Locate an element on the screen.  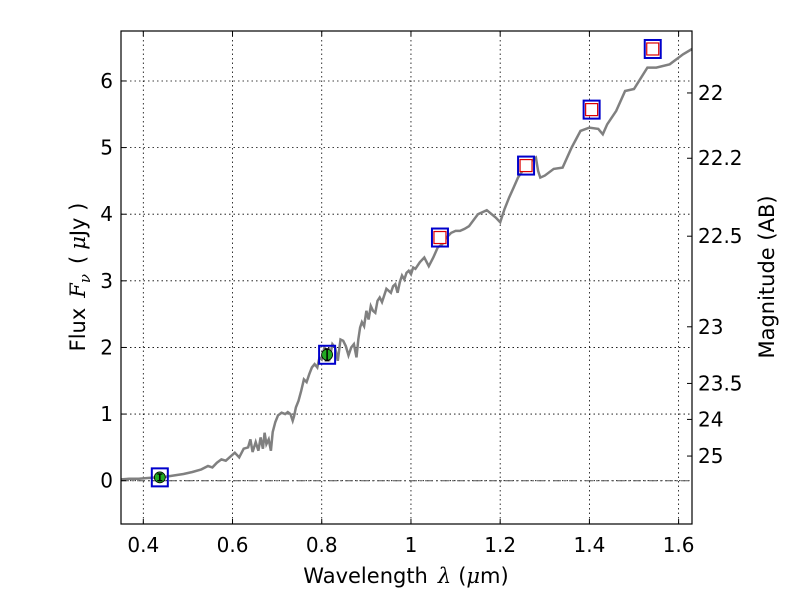
right-tick-label: 22.5 is located at coordinates (720, 236).